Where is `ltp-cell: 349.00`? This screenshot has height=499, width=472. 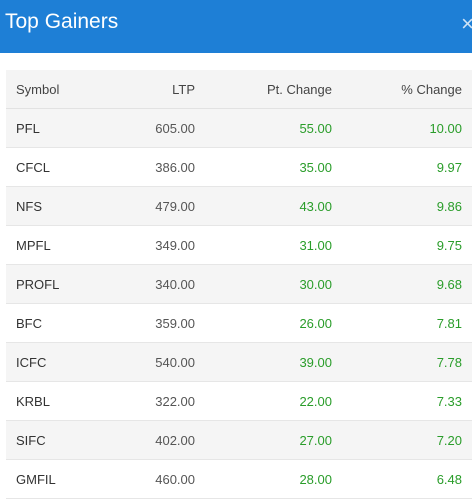
ltp-cell: 349.00 is located at coordinates (175, 245).